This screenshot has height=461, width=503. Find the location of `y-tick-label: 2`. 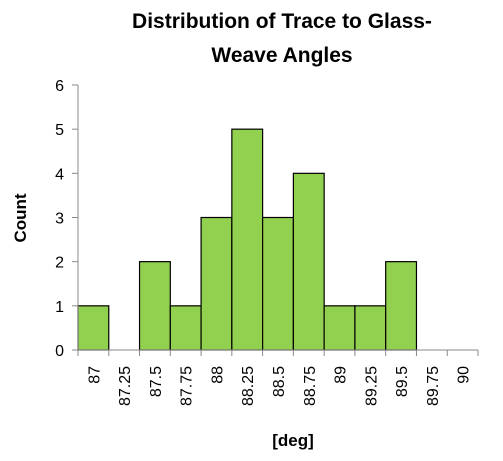

y-tick-label: 2 is located at coordinates (59, 263).